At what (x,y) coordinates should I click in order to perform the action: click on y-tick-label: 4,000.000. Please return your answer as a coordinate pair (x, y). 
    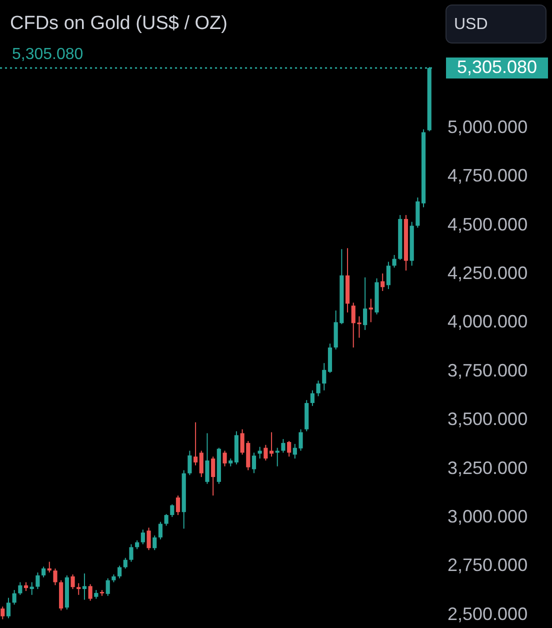
    Looking at the image, I should click on (488, 322).